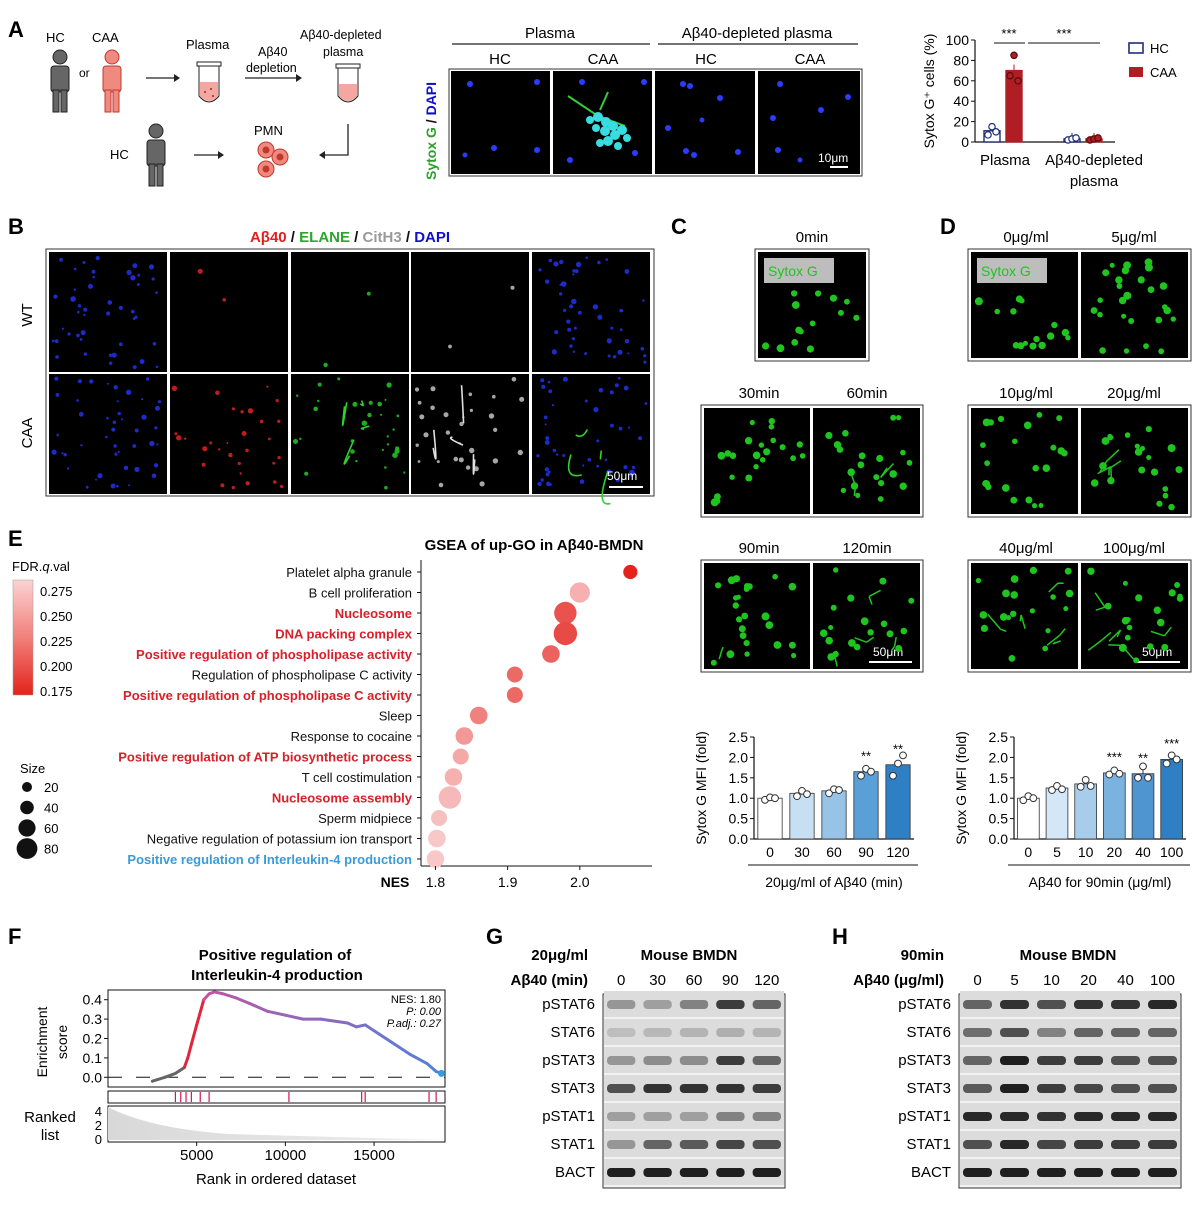  What do you see at coordinates (500, 122) in the screenshot?
I see `micrograph-hc-plasma` at bounding box center [500, 122].